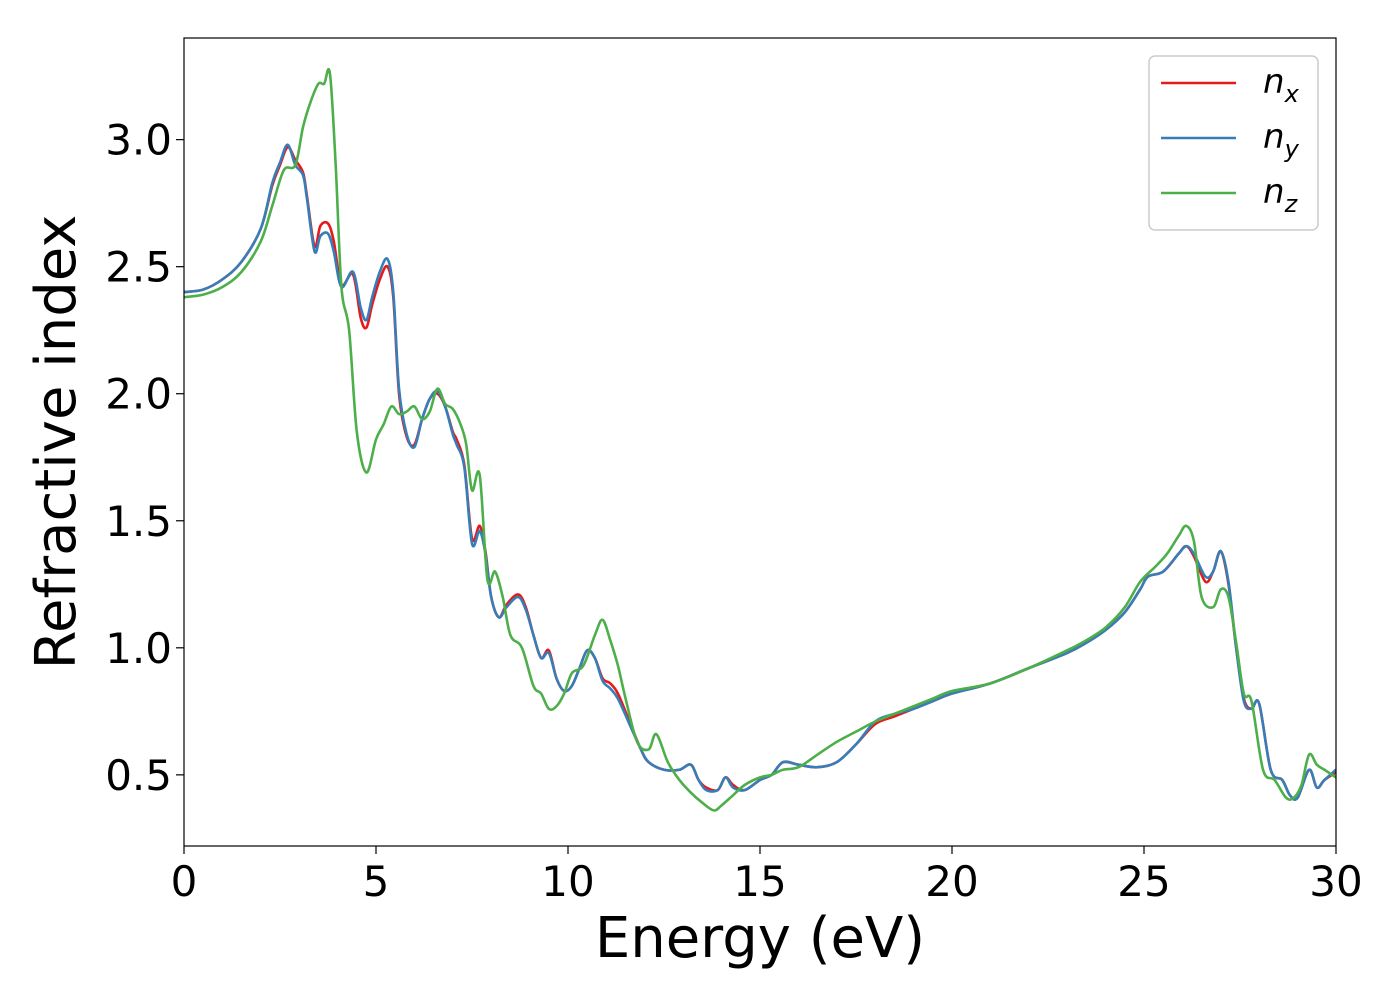  Describe the element at coordinates (760, 938) in the screenshot. I see `x-axis-title: Energy (eV)` at that location.